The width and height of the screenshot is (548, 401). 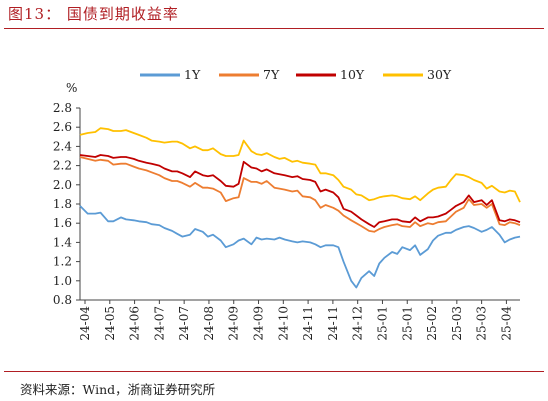 What do you see at coordinates (296, 74) in the screenshot?
I see `chart-legend: 1Y 7Y 10Y 30Y` at bounding box center [296, 74].